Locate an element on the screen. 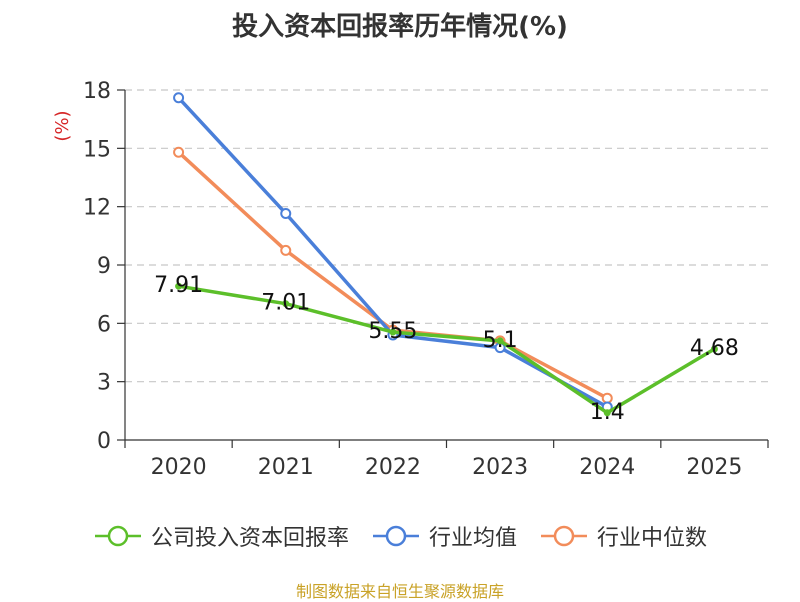 The height and width of the screenshot is (602, 800). x-tick-label: 2020 is located at coordinates (179, 467).